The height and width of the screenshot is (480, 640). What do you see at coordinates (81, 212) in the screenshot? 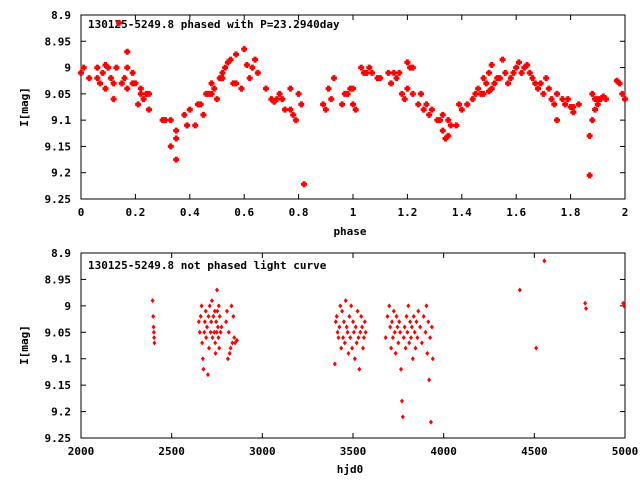
I see `x-tick-label: 0` at bounding box center [81, 212].